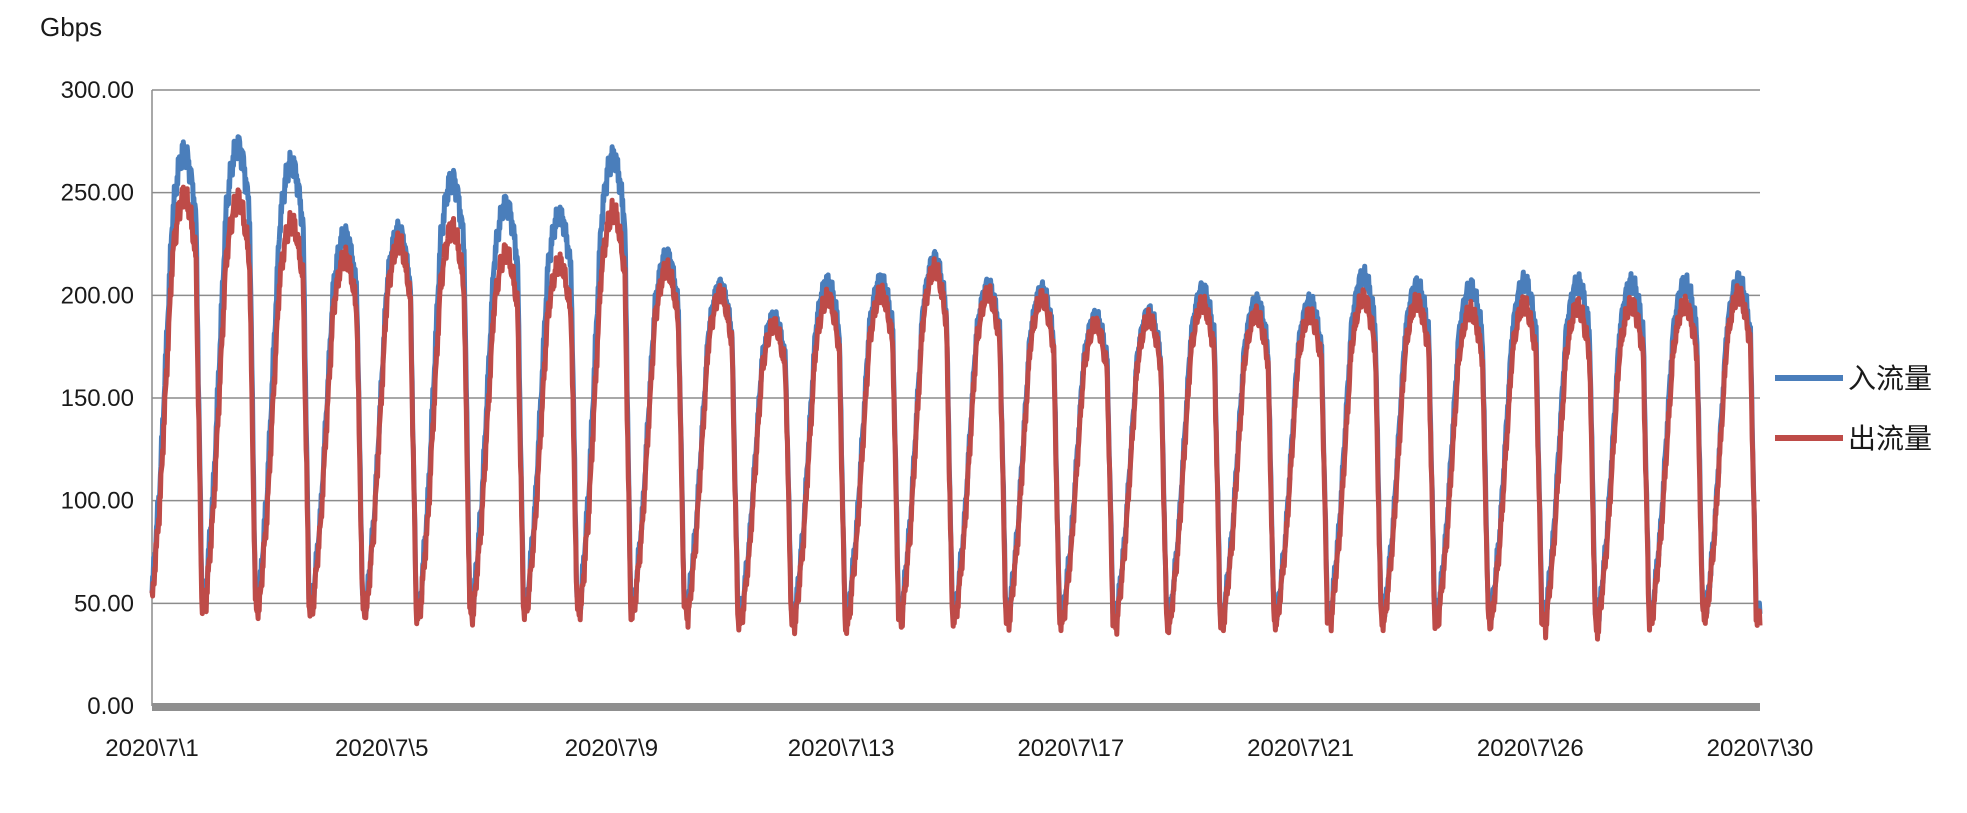  I want to click on x-tick-label: 2020\7\13, so click(841, 748).